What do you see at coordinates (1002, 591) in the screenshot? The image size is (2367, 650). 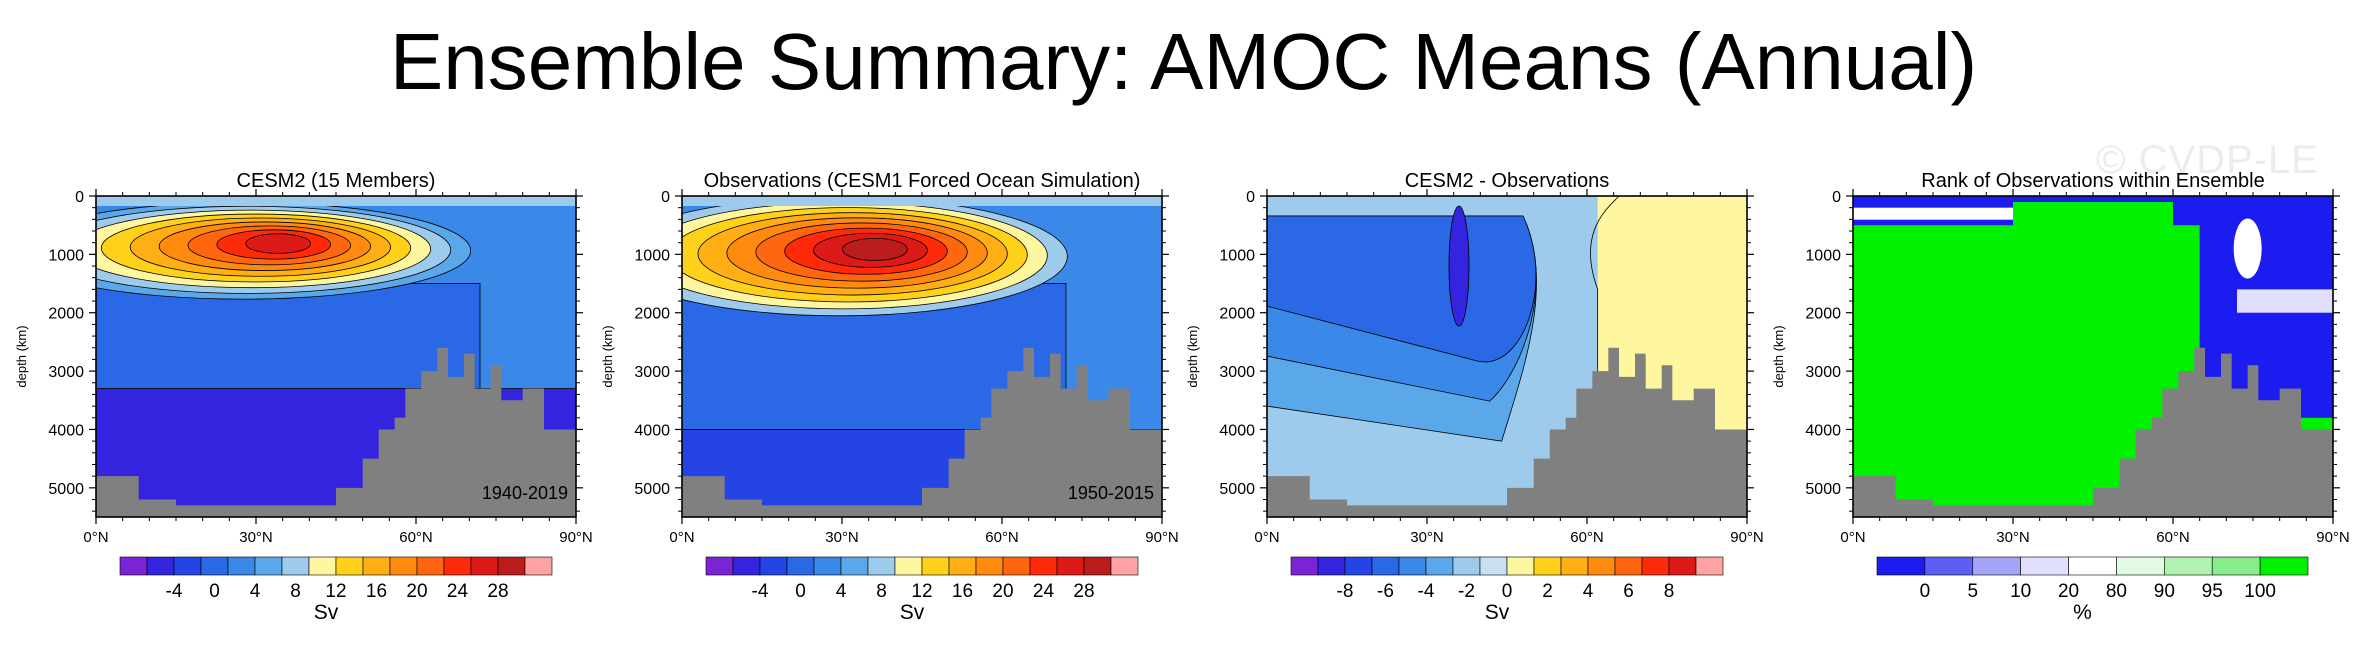 I see `colorbar-tick-label: 20` at bounding box center [1002, 591].